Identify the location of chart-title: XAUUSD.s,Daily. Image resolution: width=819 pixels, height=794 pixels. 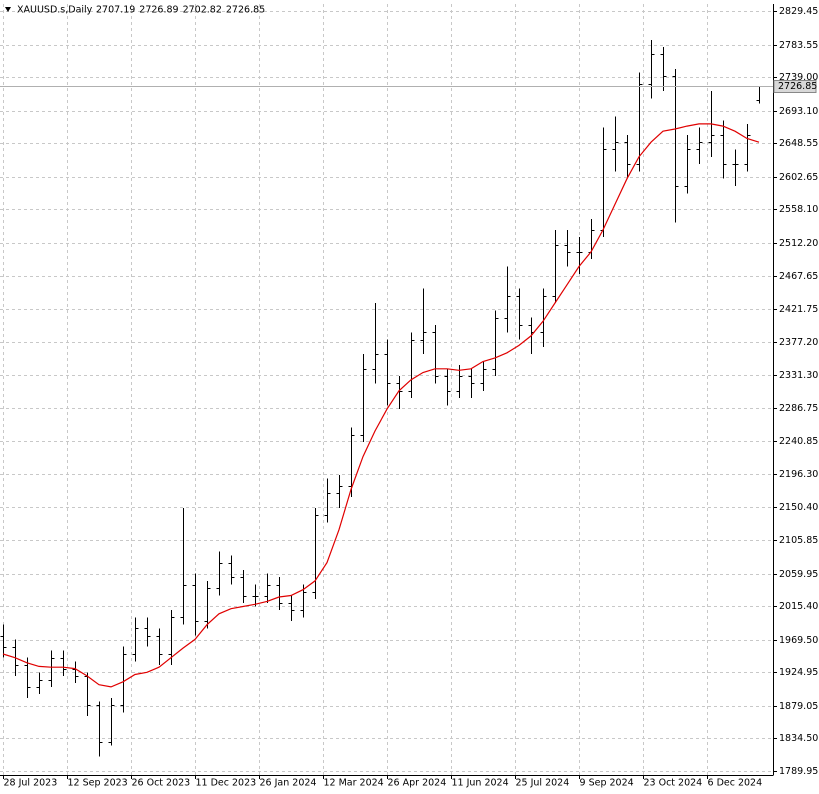
(55, 10).